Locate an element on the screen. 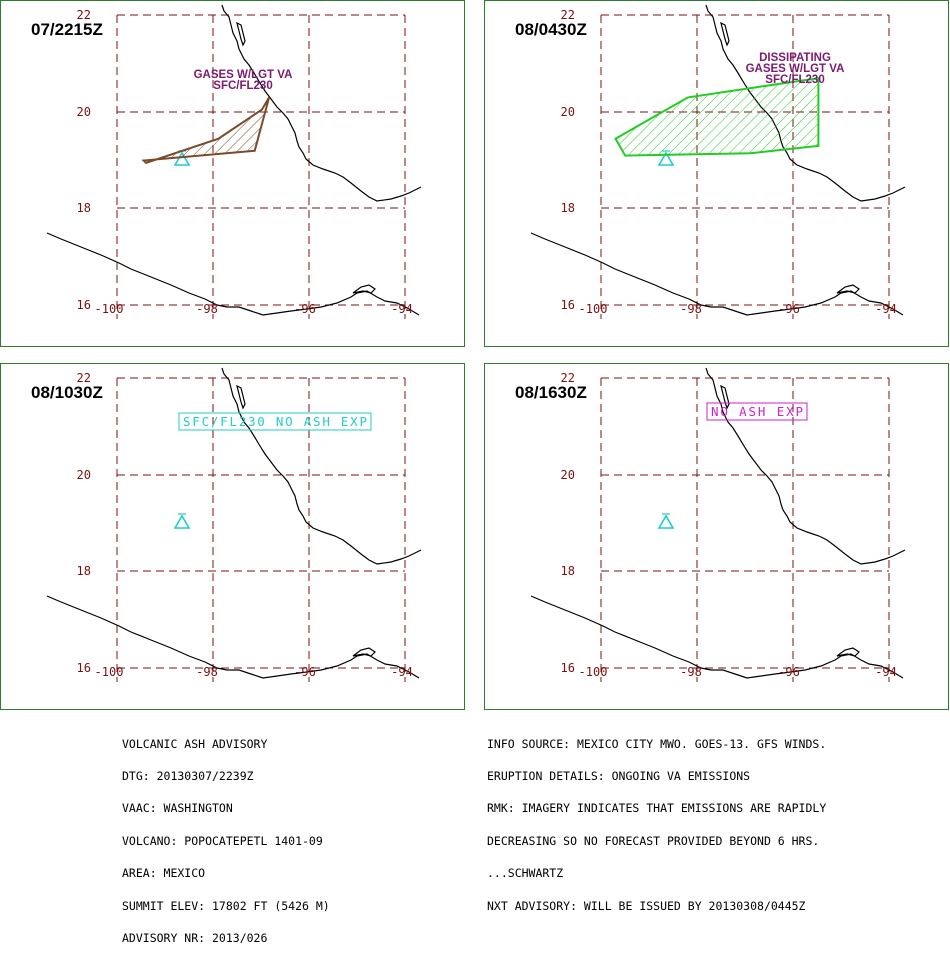 This screenshot has height=955, width=950. map-canvas: 22 20 18 16 -100 -98 -96 -94 08/1630Z NO ASH EXP is located at coordinates (710, 524).